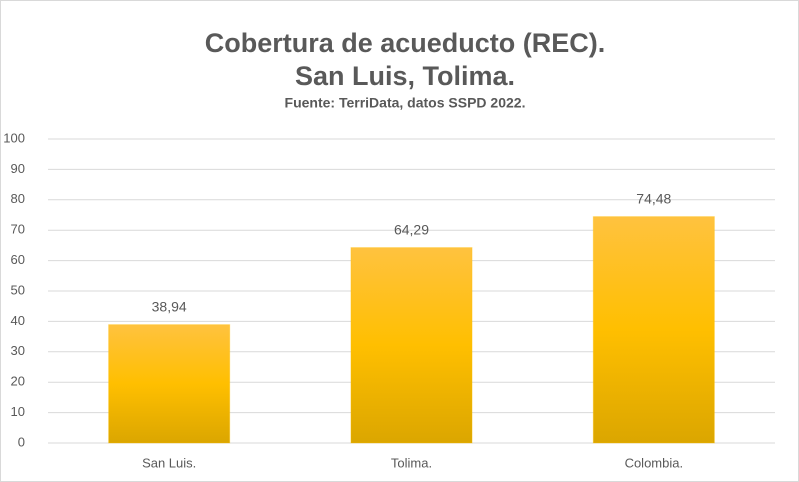  I want to click on y-tick-label: 10, so click(18, 411).